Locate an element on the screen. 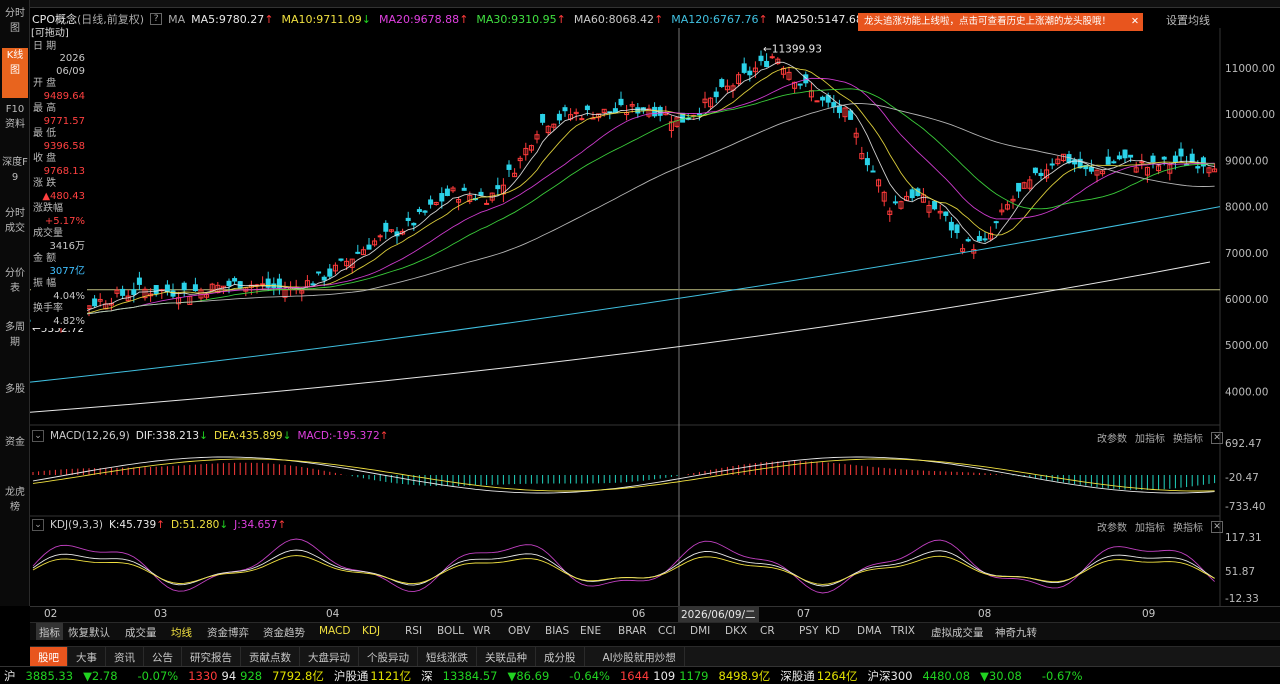 Image resolution: width=1280 pixels, height=684 pixels. indicator-tab-5: 资金趋势 is located at coordinates (284, 633).